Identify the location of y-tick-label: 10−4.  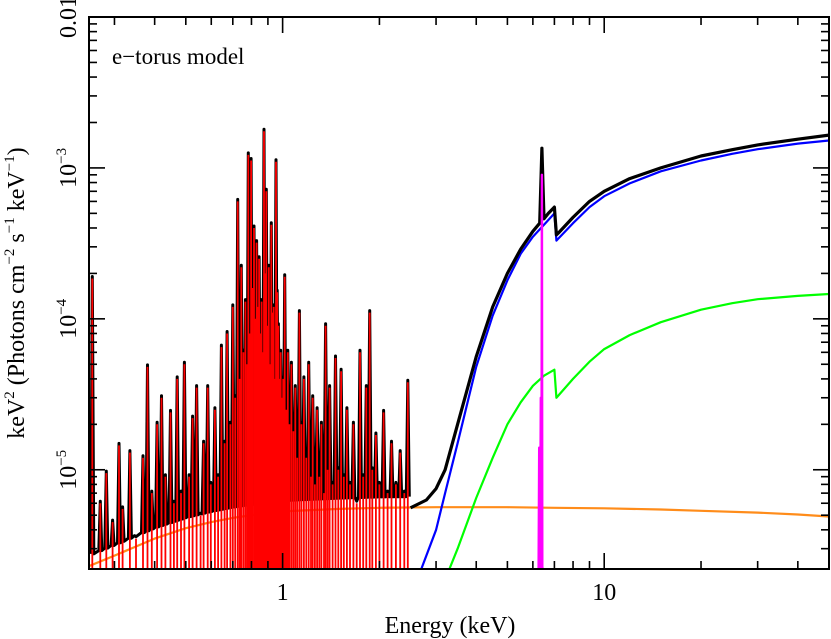
(68, 318).